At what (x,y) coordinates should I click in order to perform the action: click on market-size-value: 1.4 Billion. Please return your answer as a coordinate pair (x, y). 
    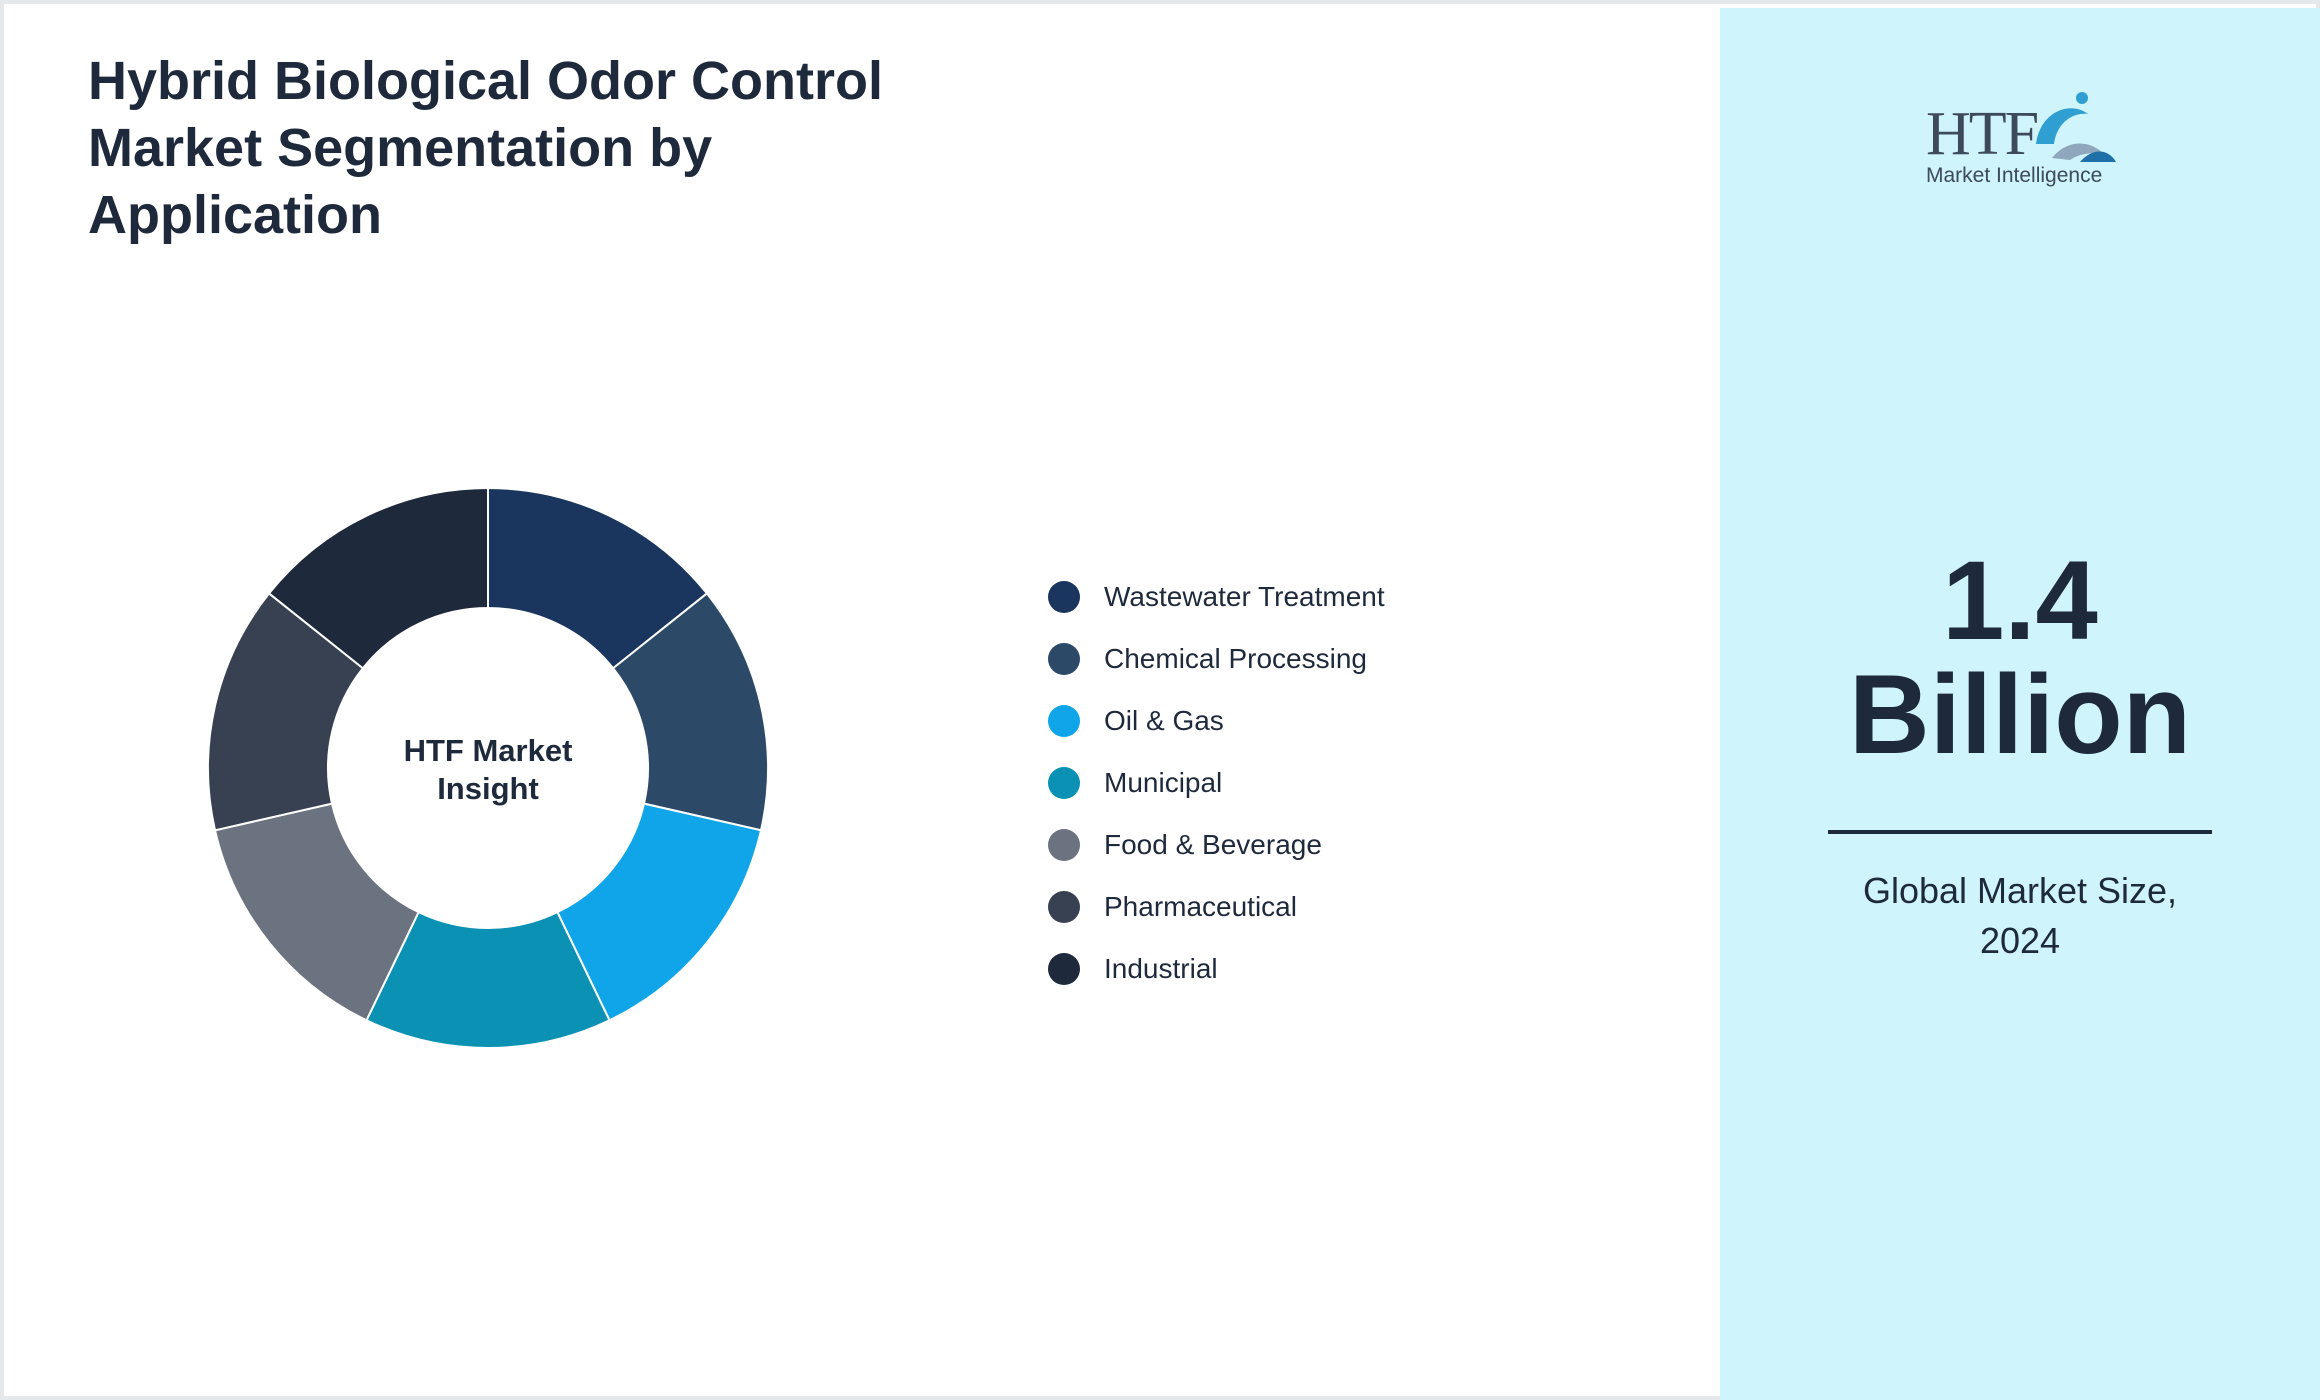
    Looking at the image, I should click on (2020, 658).